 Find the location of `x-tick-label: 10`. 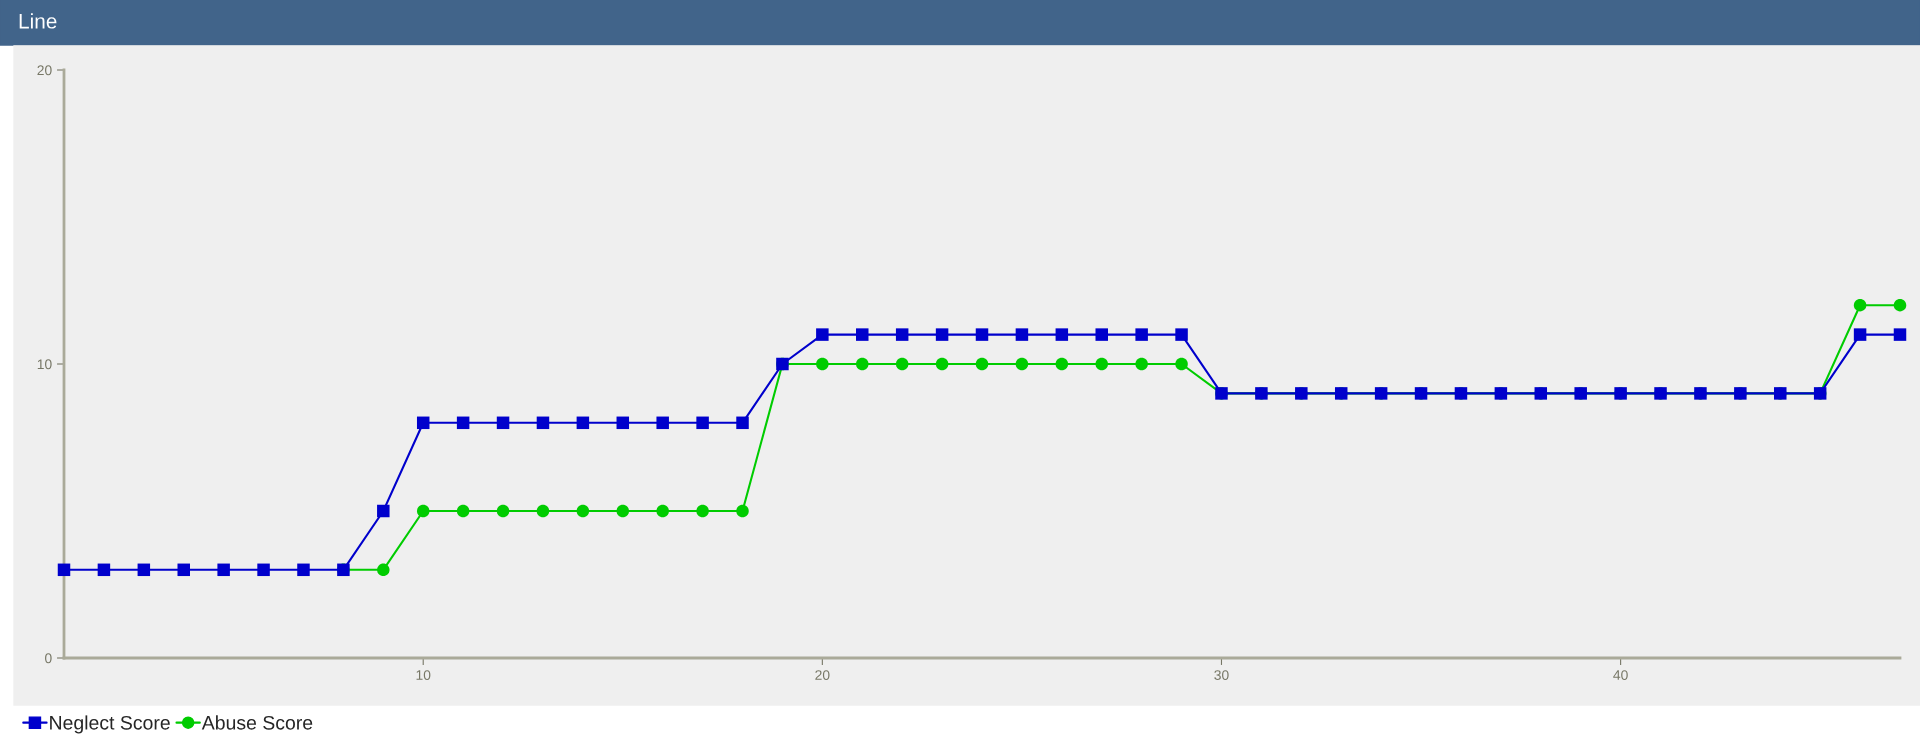

x-tick-label: 10 is located at coordinates (423, 675).